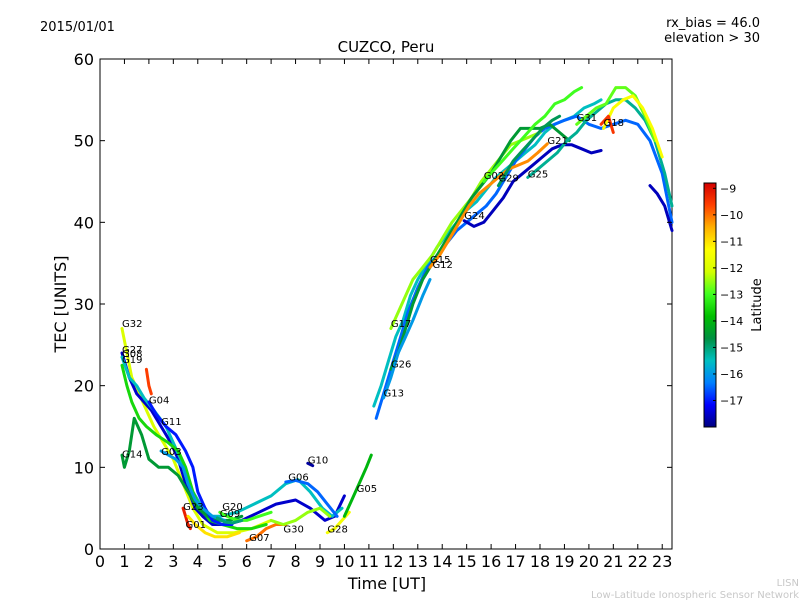  I want to click on x-tick-label: 14, so click(442, 561).